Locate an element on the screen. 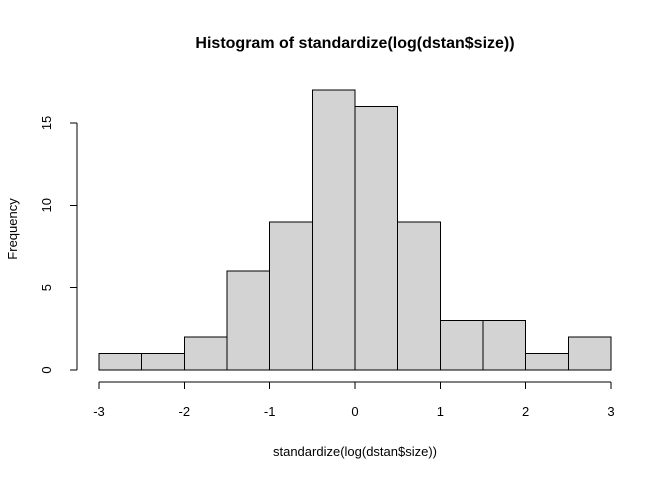 The width and height of the screenshot is (672, 480). x-tick-label: -2 is located at coordinates (185, 411).